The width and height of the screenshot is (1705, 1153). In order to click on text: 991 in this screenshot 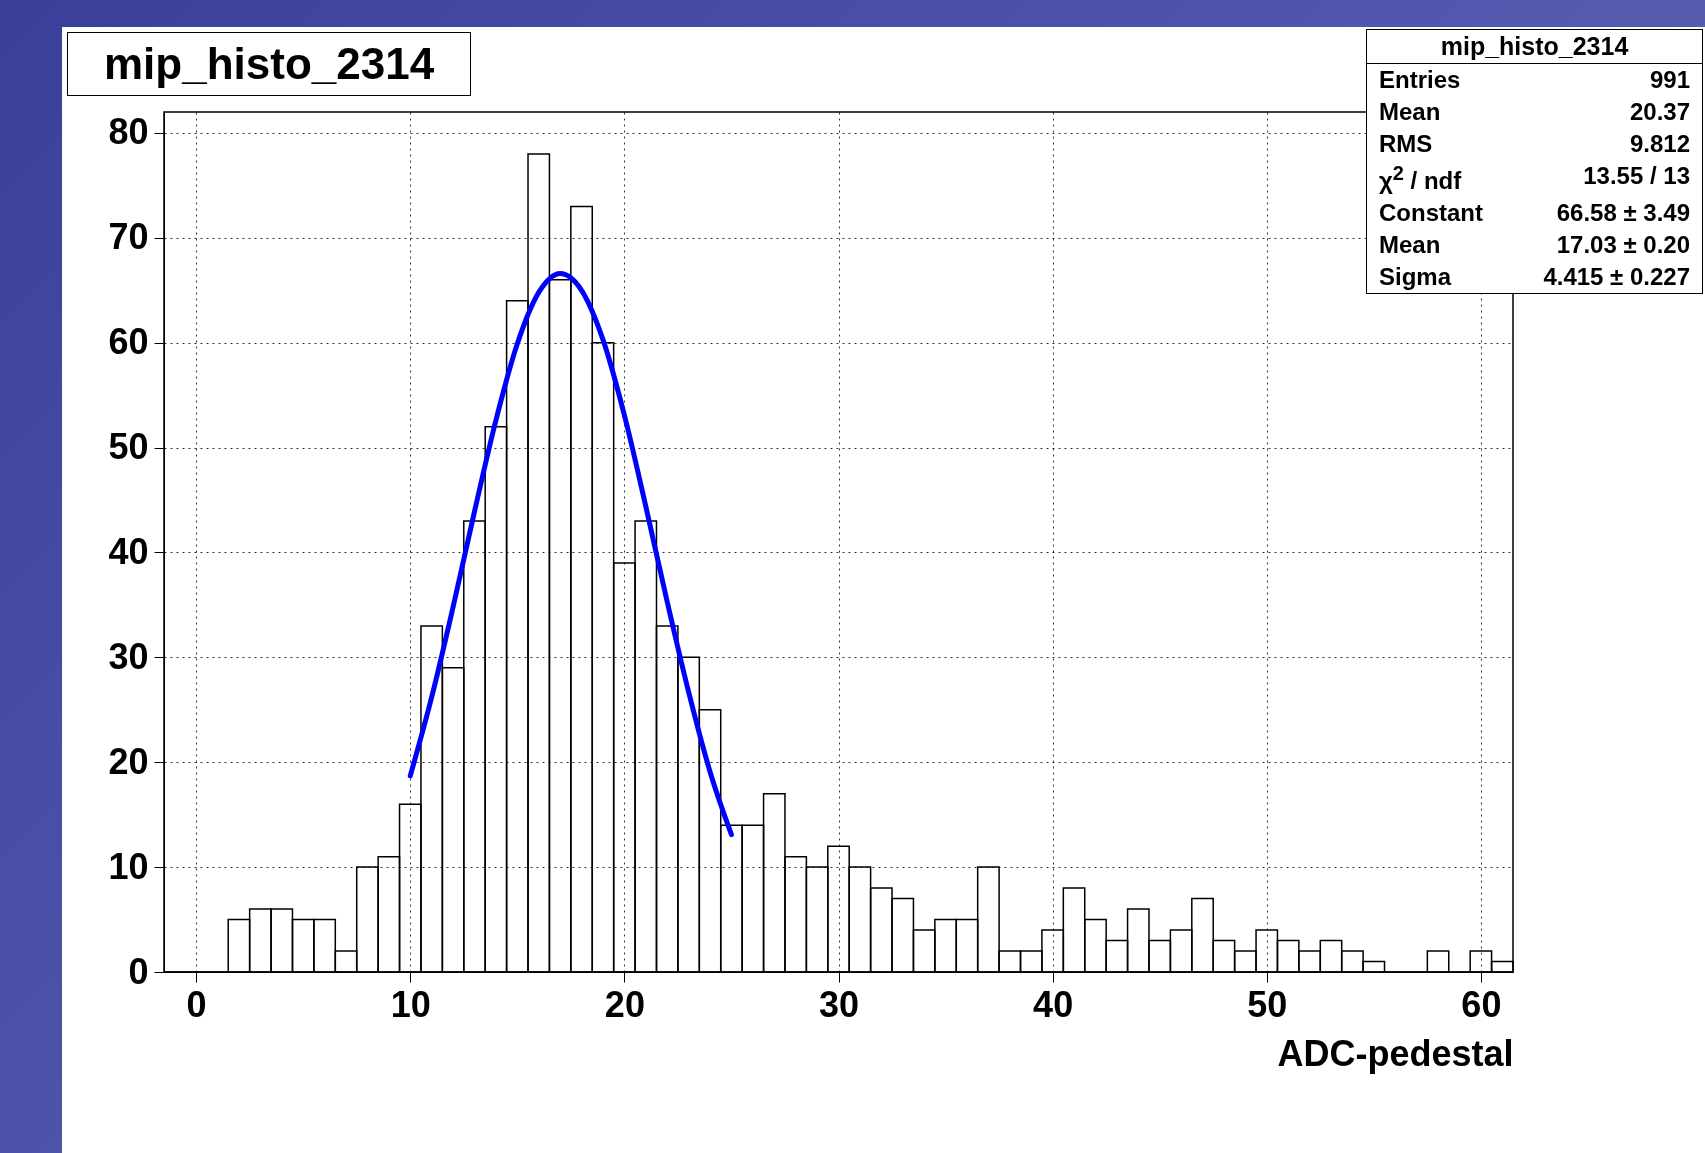, I will do `click(1669, 80)`.